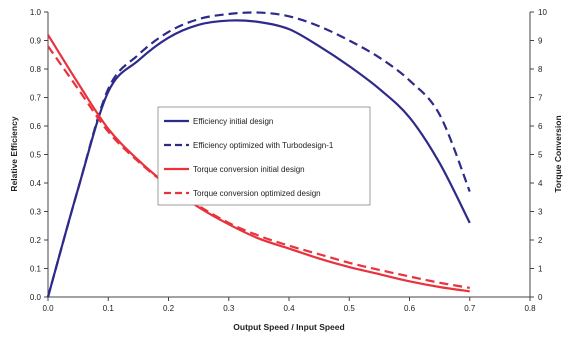  I want to click on y-left-tick-label: 0.6, so click(36, 126).